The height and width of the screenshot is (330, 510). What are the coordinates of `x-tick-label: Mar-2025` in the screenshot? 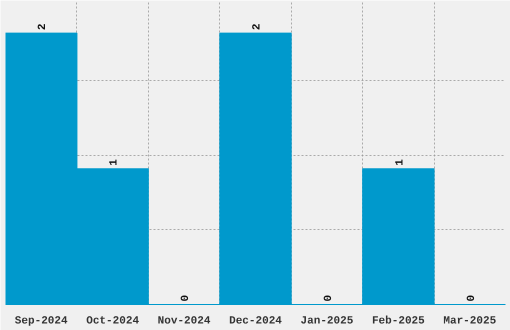 It's located at (470, 322).